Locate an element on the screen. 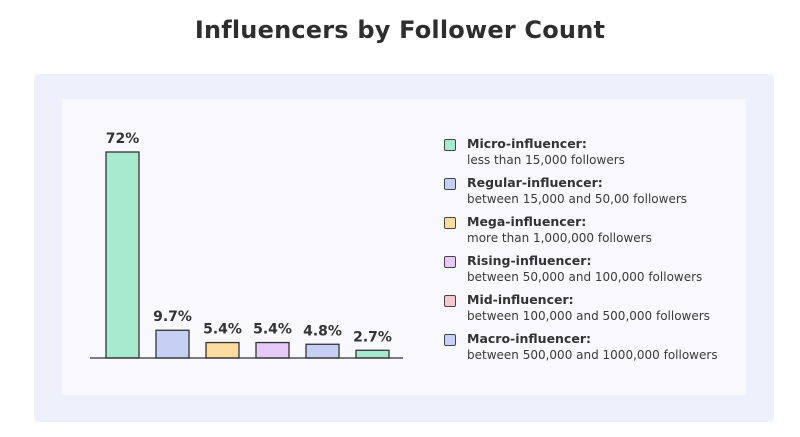 The height and width of the screenshot is (437, 800). bar-value-label: 72% is located at coordinates (123, 139).